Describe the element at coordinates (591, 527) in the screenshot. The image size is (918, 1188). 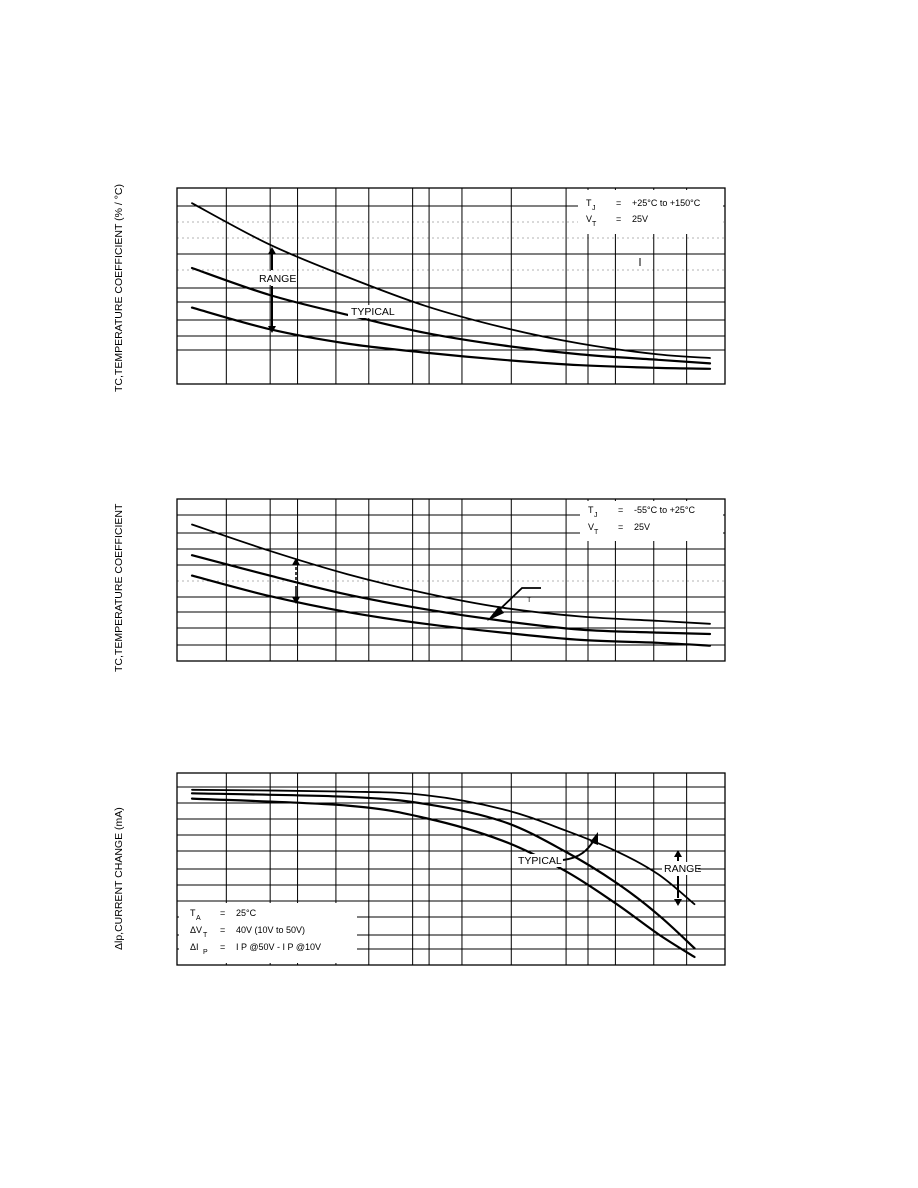
I see `chart2-legend-symbol-2: V` at that location.